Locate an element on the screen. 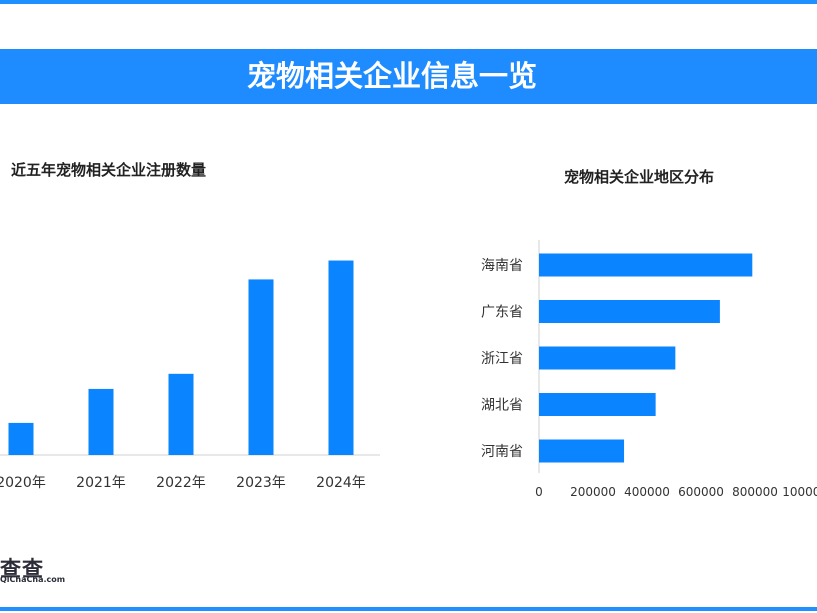  bar-2021年 is located at coordinates (101, 421).